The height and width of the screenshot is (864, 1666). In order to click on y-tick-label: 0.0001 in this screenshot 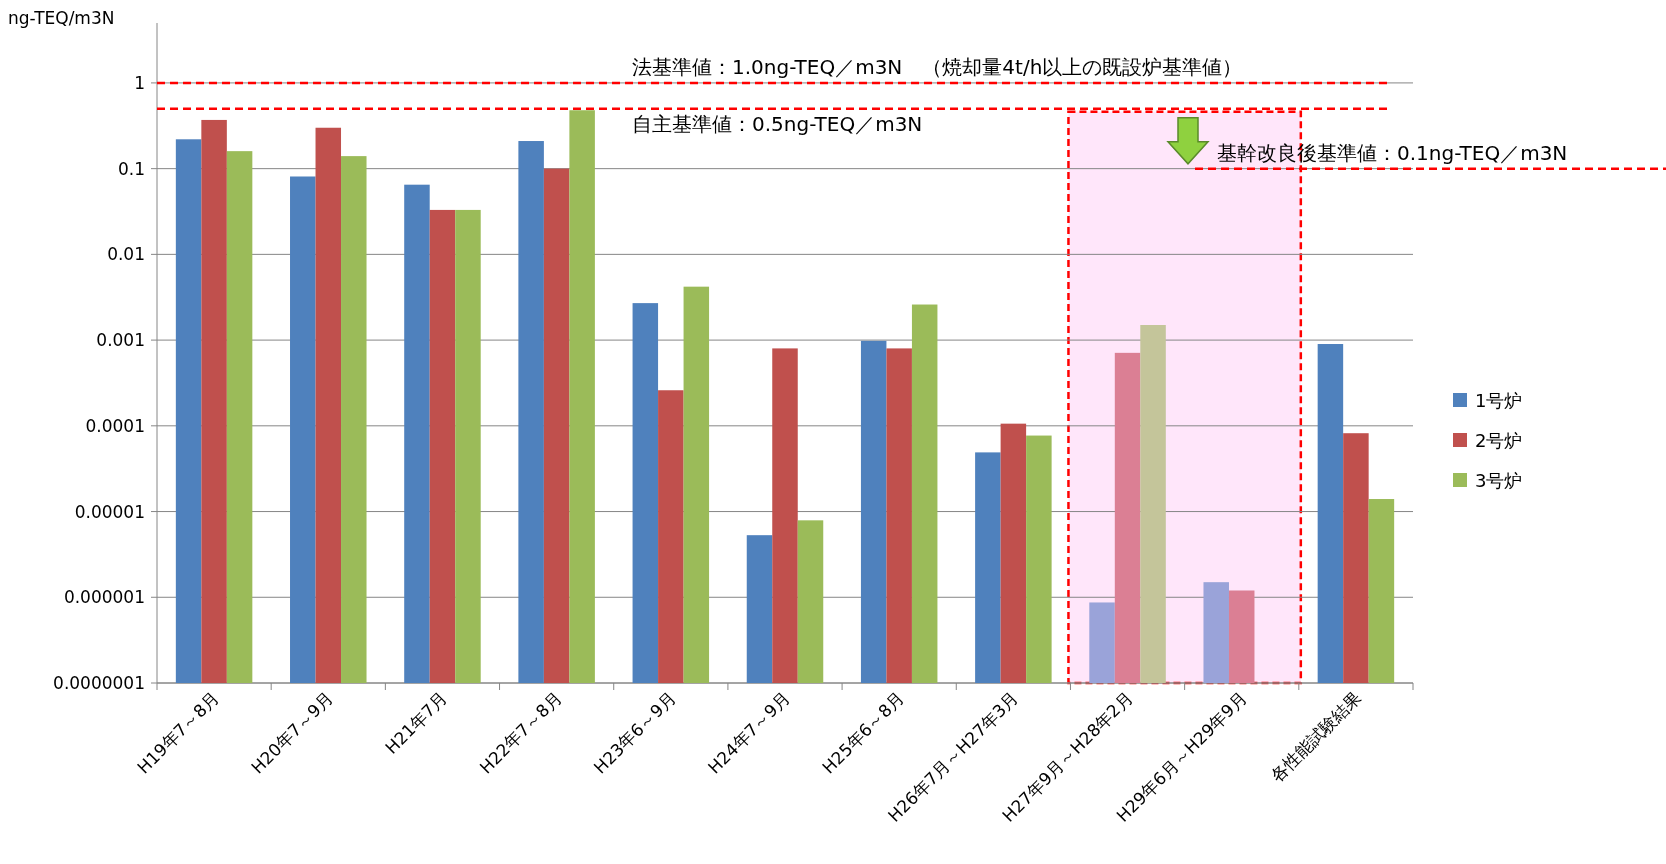, I will do `click(115, 425)`.